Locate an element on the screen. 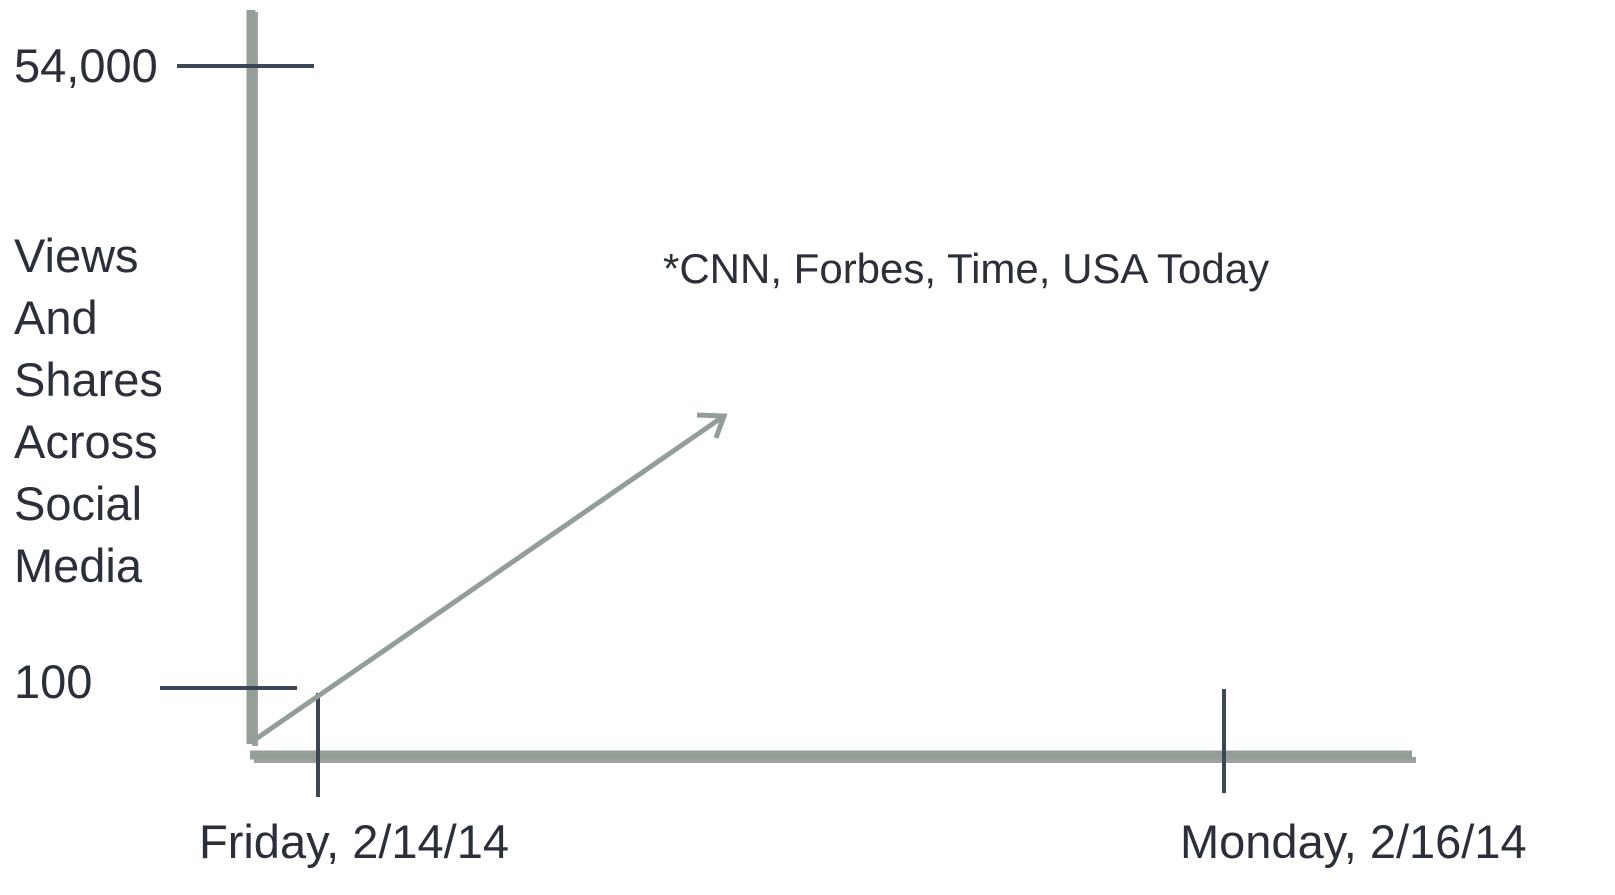  trend-arrow-head is located at coordinates (712, 425).